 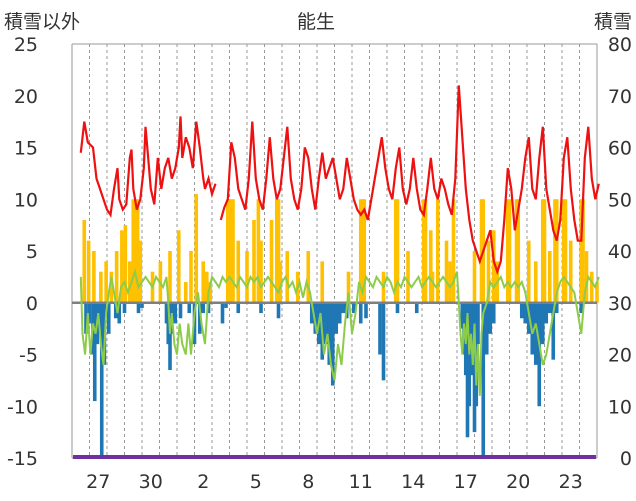 What do you see at coordinates (334, 482) in the screenshot?
I see `x-tick-labels: 27 30 2 5 8 11 14 17 20 23` at bounding box center [334, 482].